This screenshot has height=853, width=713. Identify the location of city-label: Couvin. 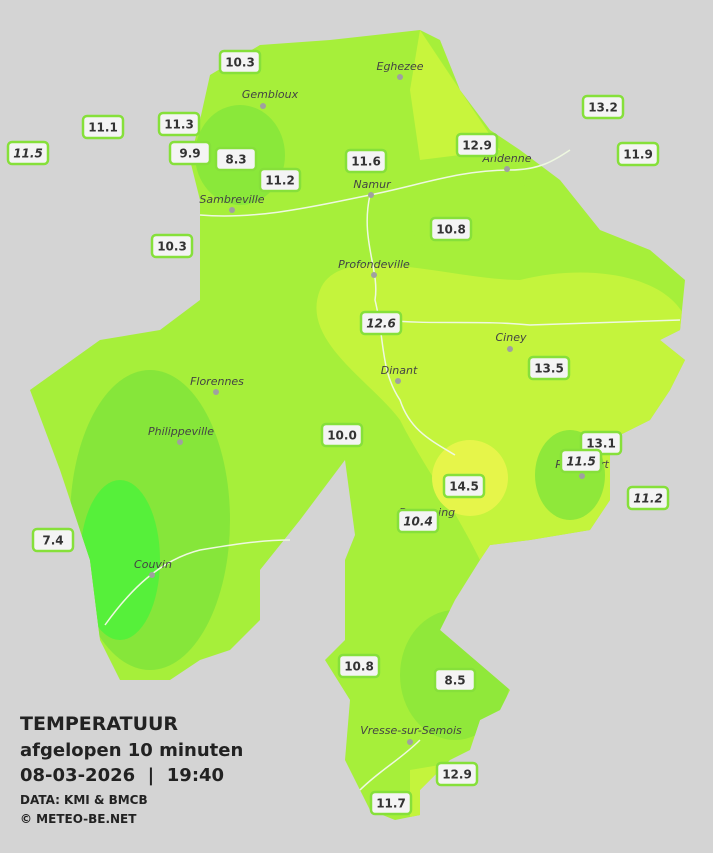
(153, 564).